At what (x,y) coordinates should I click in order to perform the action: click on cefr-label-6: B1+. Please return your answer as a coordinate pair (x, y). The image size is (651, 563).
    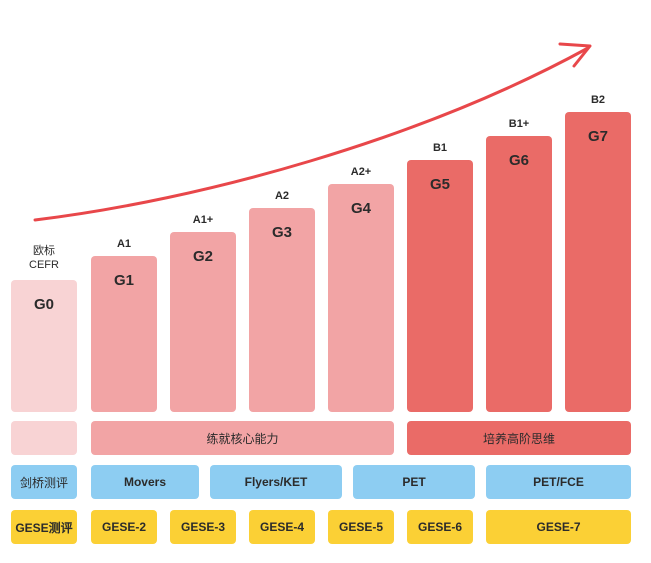
    Looking at the image, I should click on (519, 124).